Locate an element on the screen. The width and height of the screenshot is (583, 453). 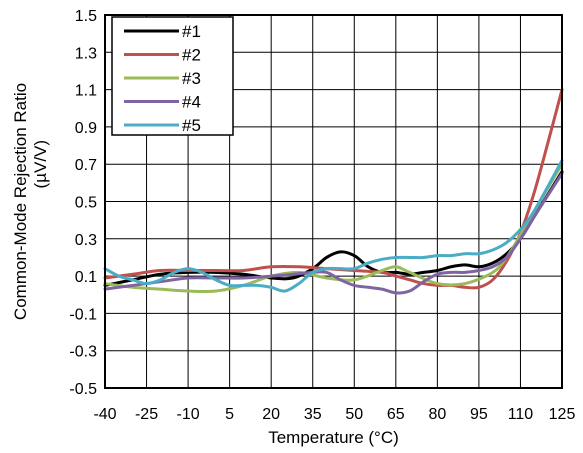
x-tick-label: 80 is located at coordinates (437, 414).